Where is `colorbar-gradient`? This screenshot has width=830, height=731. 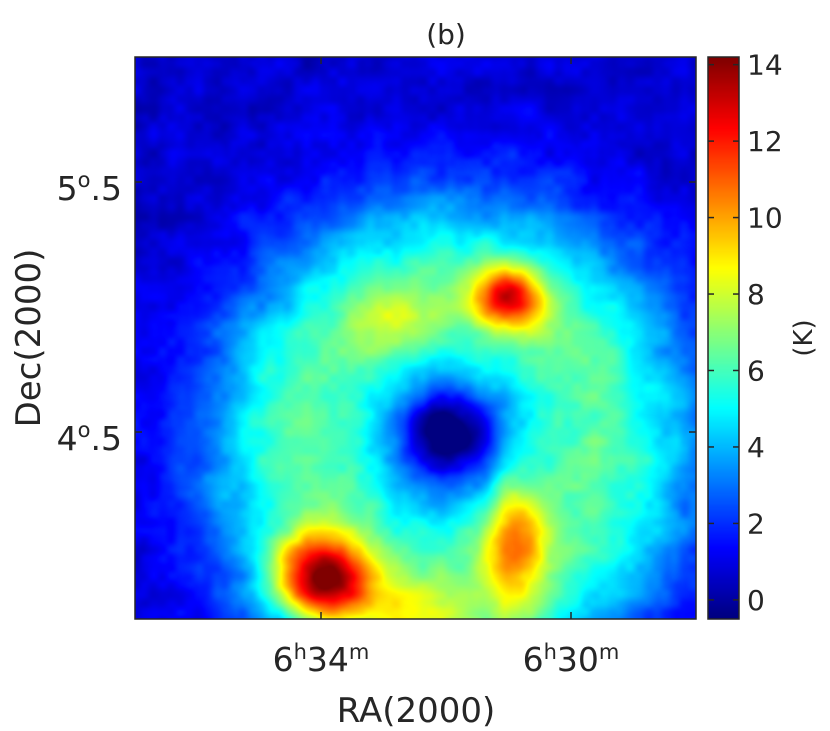
colorbar-gradient is located at coordinates (723, 338).